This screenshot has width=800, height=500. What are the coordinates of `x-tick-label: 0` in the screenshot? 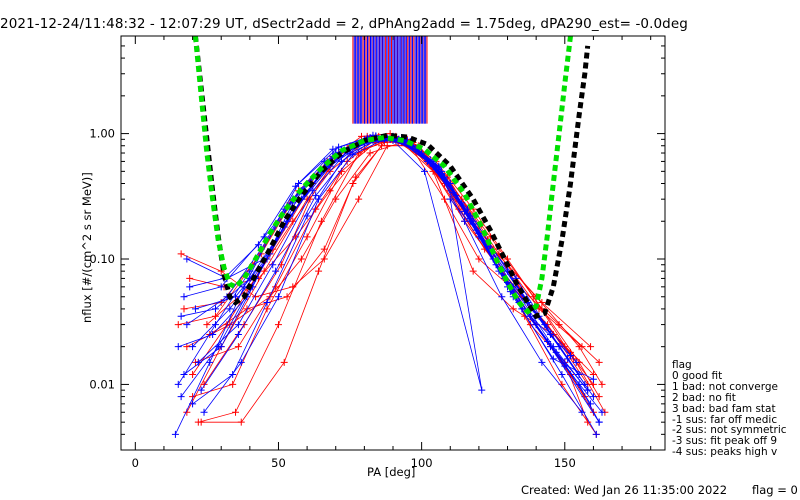 It's located at (135, 463).